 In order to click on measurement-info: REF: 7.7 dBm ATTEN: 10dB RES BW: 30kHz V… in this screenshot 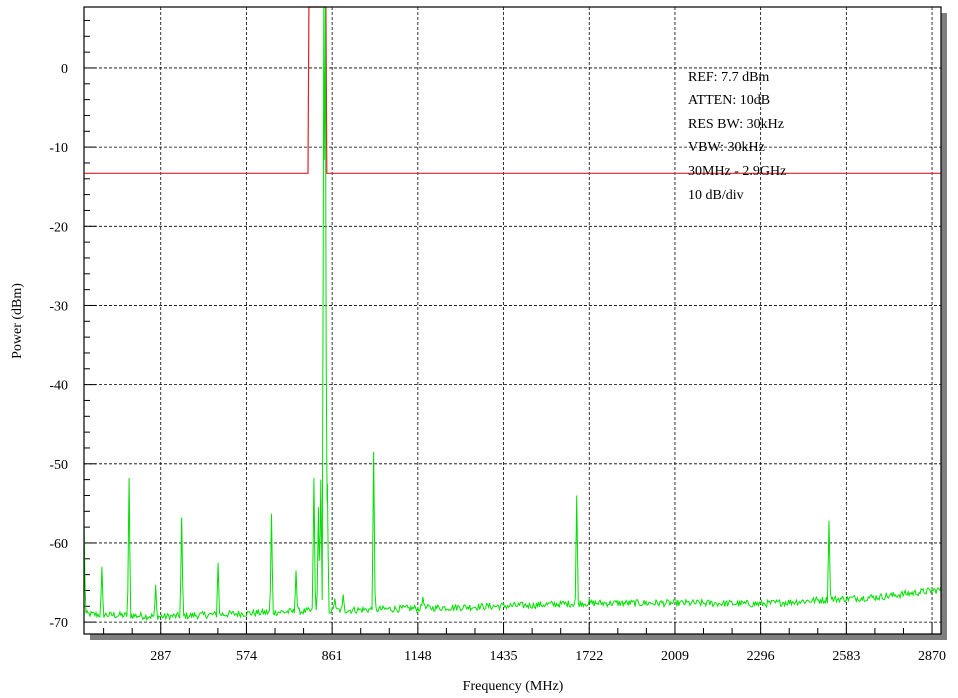, I will do `click(737, 136)`.